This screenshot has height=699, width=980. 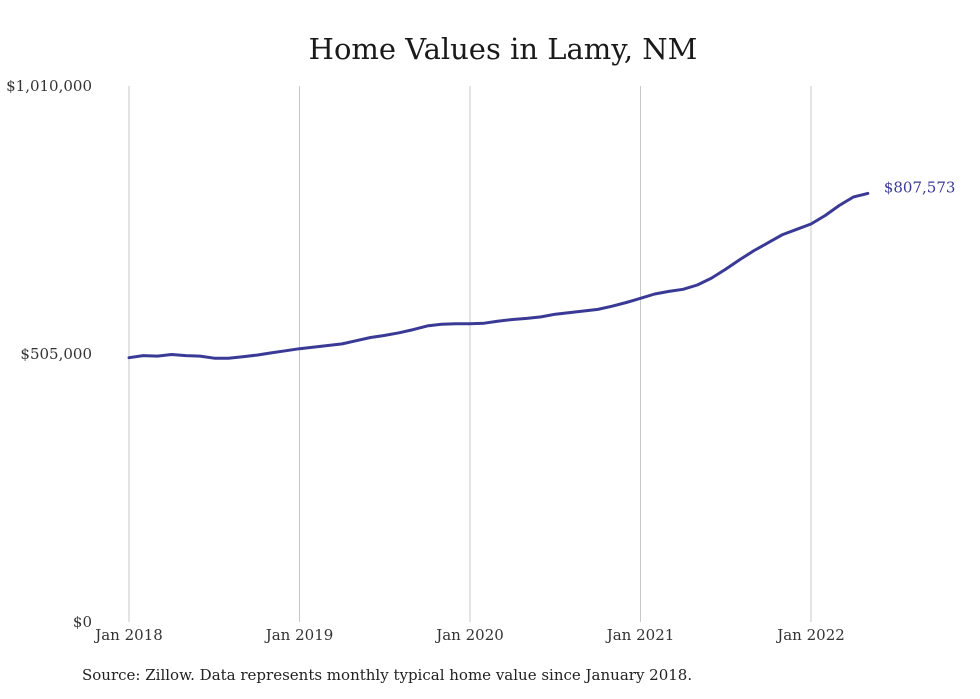 I want to click on y-tick-label: $505,000, so click(x=56, y=354).